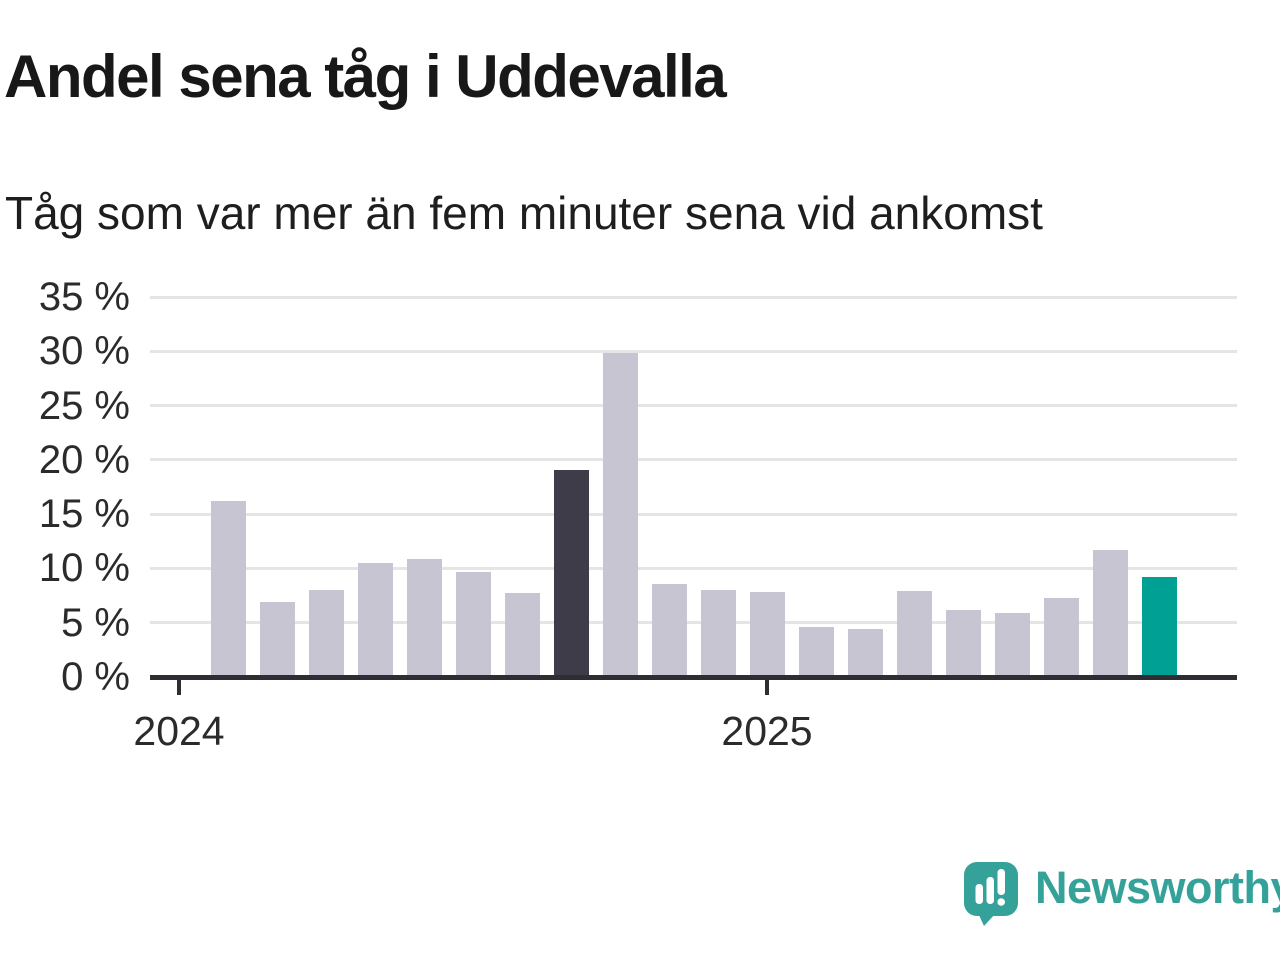  Describe the element at coordinates (84, 568) in the screenshot. I see `y-axis-label: 10 %` at that location.